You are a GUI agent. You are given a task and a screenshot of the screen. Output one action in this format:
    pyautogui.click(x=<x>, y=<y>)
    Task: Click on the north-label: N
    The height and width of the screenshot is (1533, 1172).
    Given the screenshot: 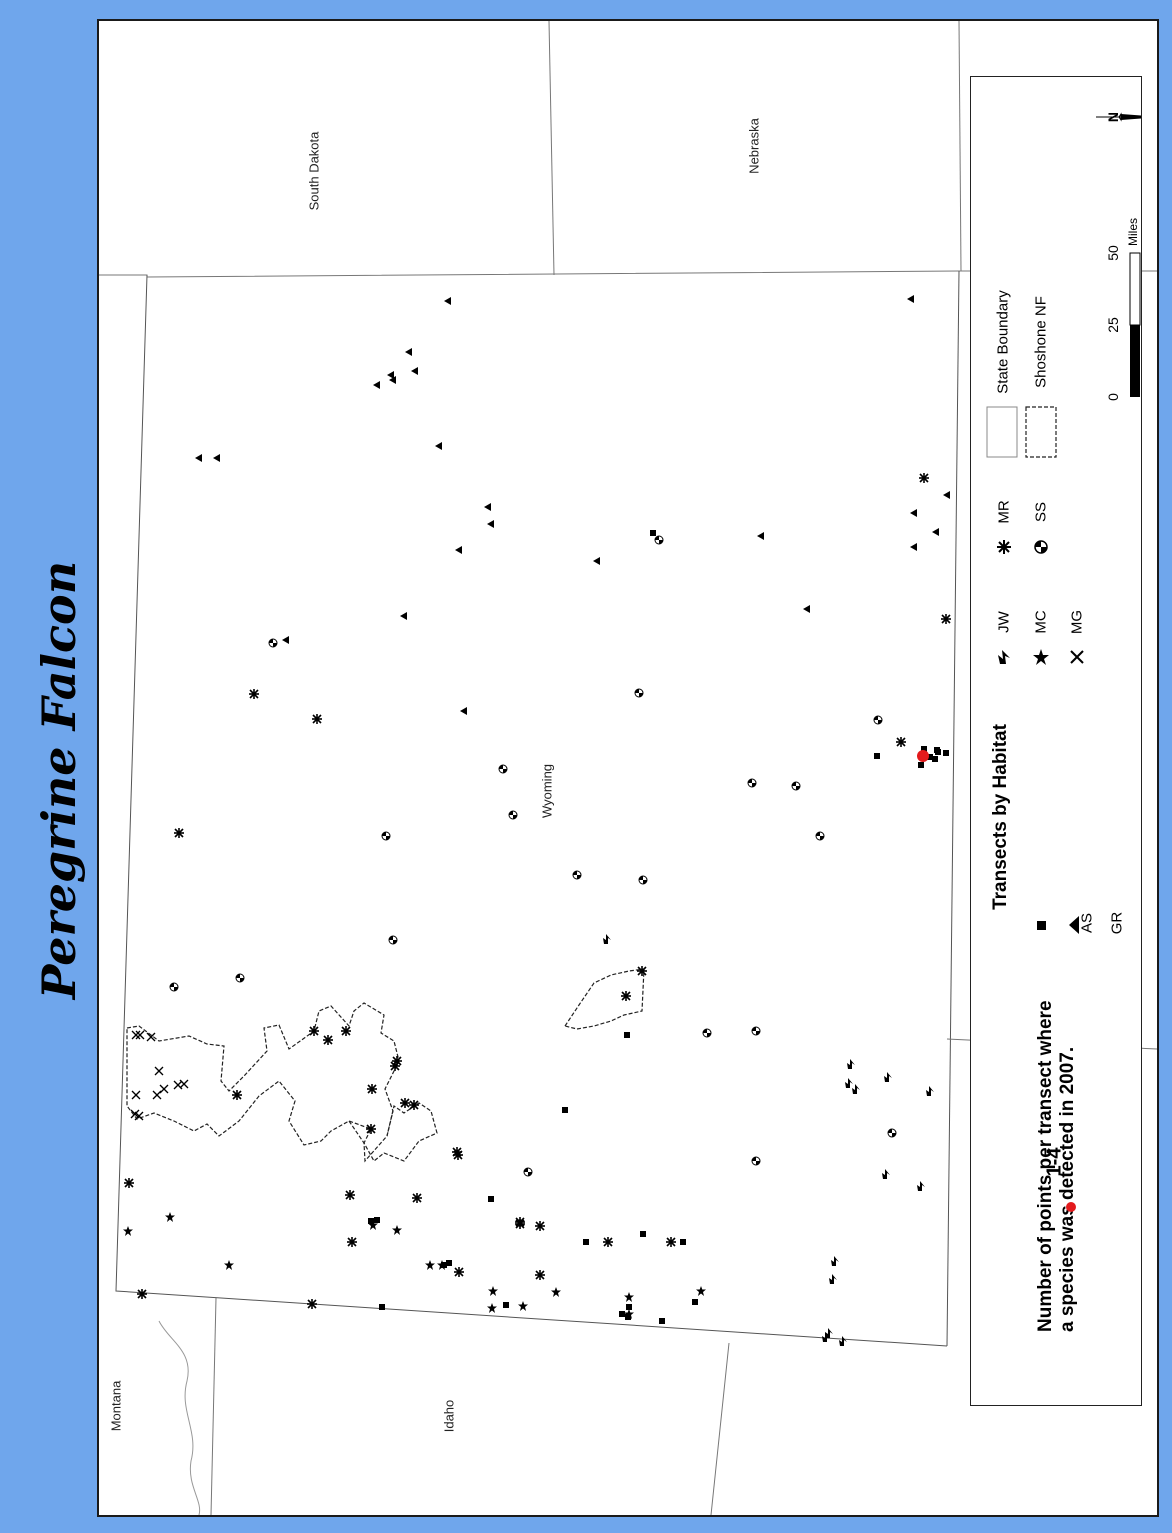 What is the action you would take?
    pyautogui.click(x=1113, y=117)
    